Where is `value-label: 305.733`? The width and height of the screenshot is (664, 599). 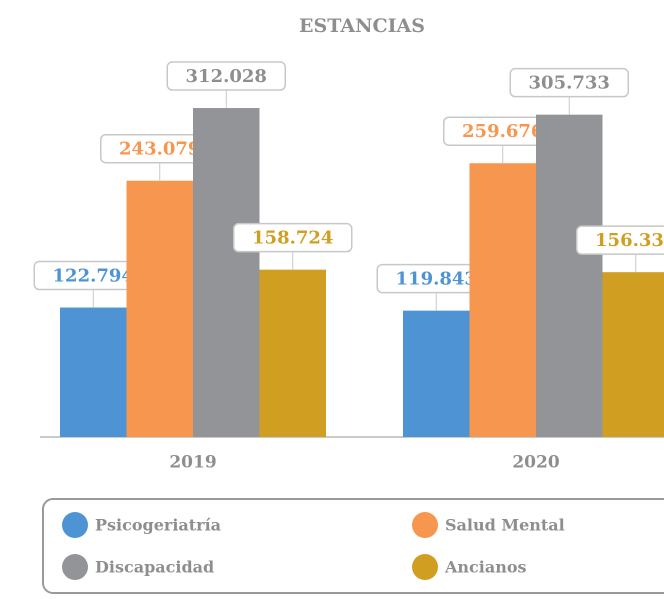
value-label: 305.733 is located at coordinates (569, 83).